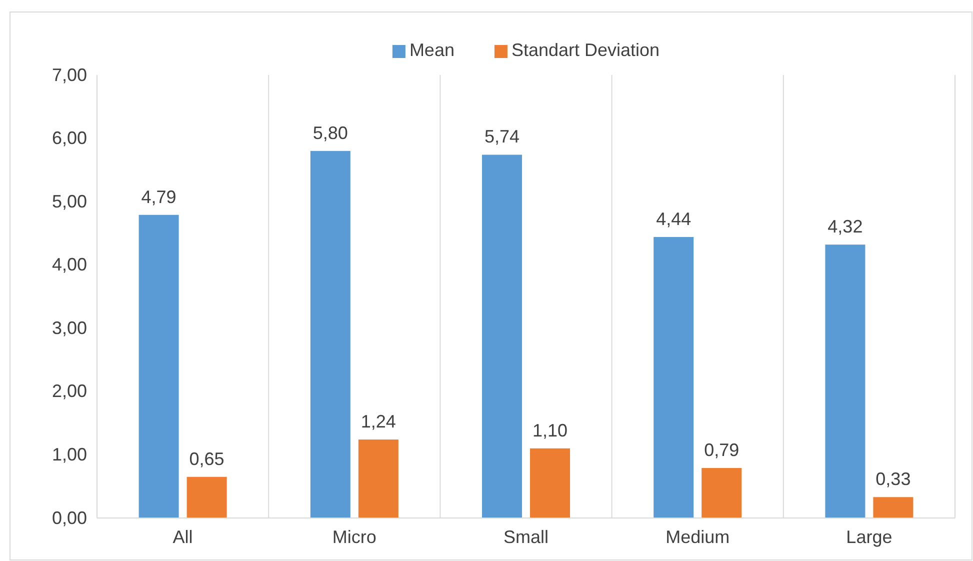 The width and height of the screenshot is (973, 561). What do you see at coordinates (69, 264) in the screenshot?
I see `y-tick-label: 4,00` at bounding box center [69, 264].